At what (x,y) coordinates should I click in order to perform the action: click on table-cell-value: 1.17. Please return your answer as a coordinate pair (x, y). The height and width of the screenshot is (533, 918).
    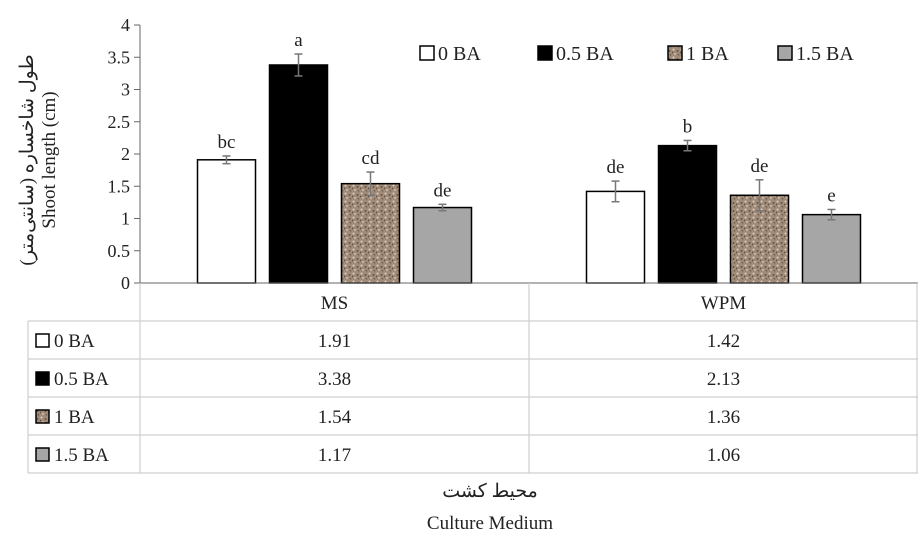
    Looking at the image, I should click on (334, 455).